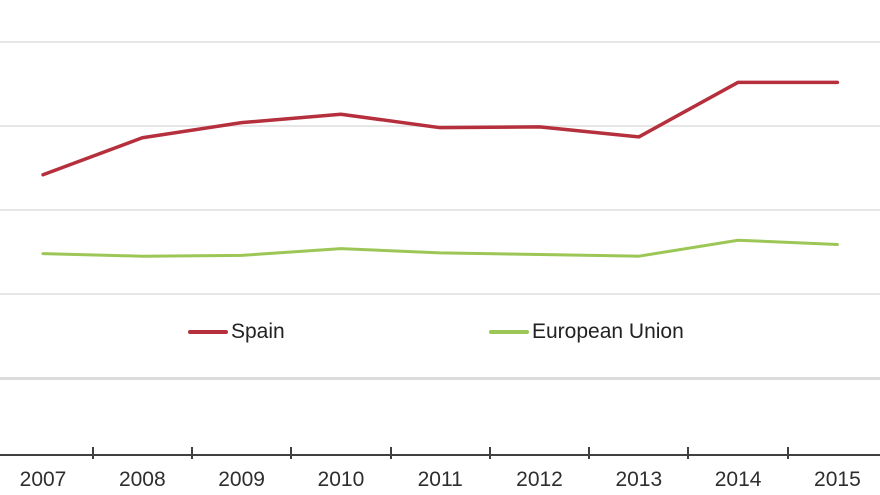 The width and height of the screenshot is (880, 495). I want to click on legend-entry-european-union: European Union, so click(586, 332).